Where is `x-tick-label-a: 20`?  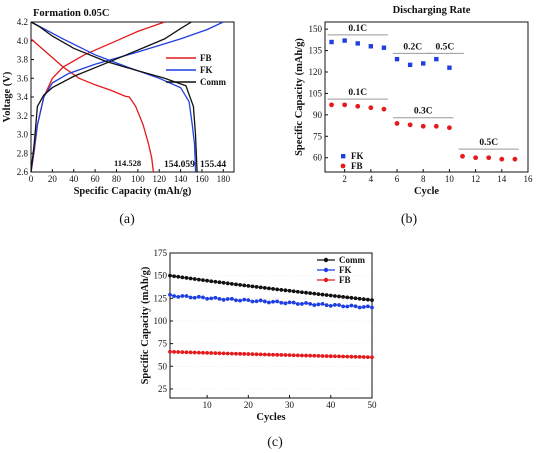
x-tick-label-a: 20 is located at coordinates (53, 179).